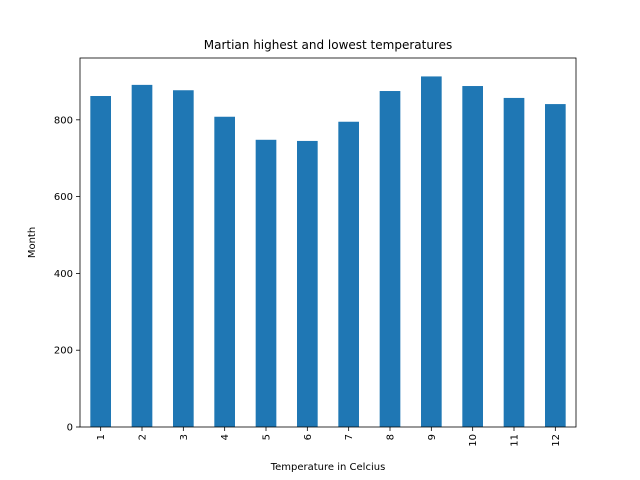 The image size is (640, 480). What do you see at coordinates (225, 437) in the screenshot?
I see `x-tick-label: 4` at bounding box center [225, 437].